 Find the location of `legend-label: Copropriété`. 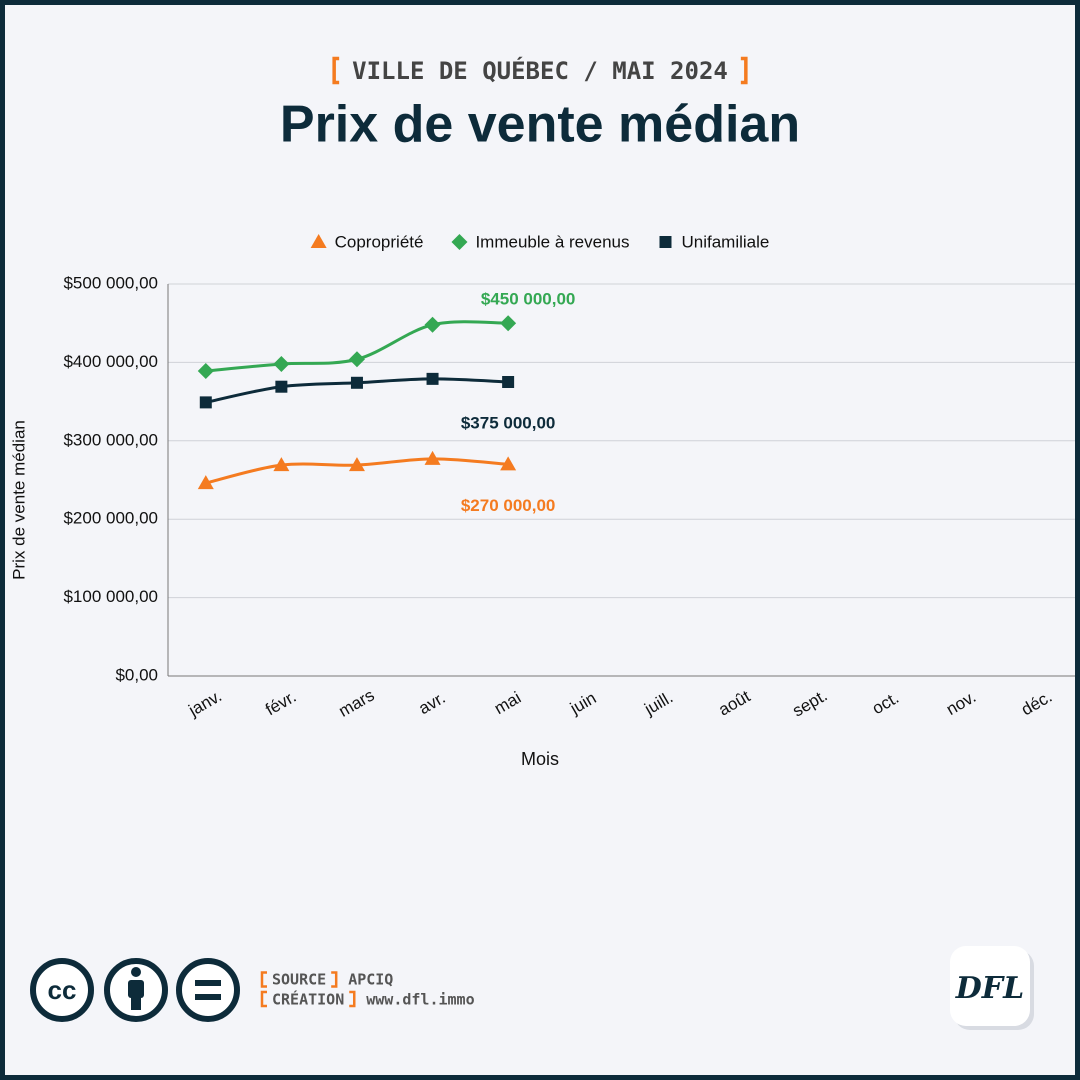

legend-label: Copropriété is located at coordinates (379, 241).